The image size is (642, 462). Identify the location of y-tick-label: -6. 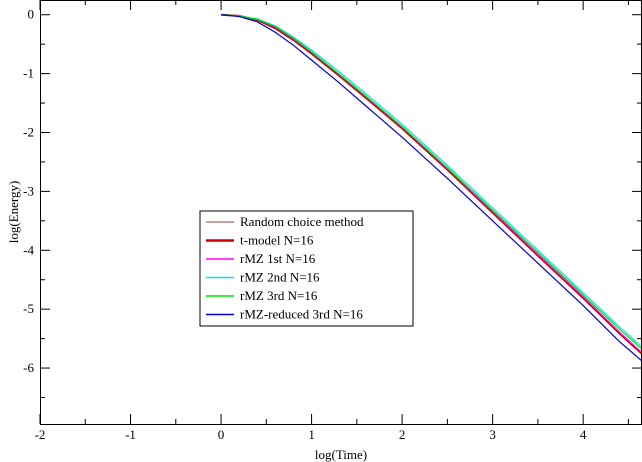
(28, 367).